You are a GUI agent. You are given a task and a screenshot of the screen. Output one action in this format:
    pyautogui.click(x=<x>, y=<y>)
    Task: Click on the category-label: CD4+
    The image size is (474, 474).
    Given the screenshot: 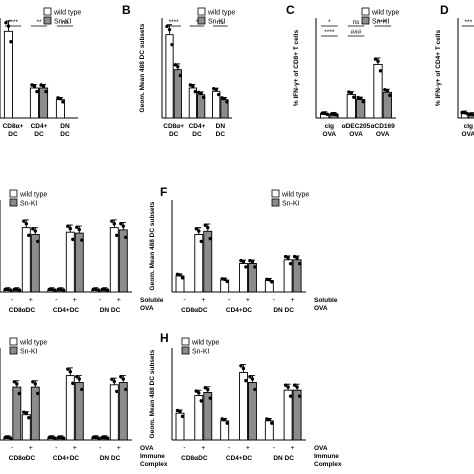 What is the action you would take?
    pyautogui.click(x=197, y=126)
    